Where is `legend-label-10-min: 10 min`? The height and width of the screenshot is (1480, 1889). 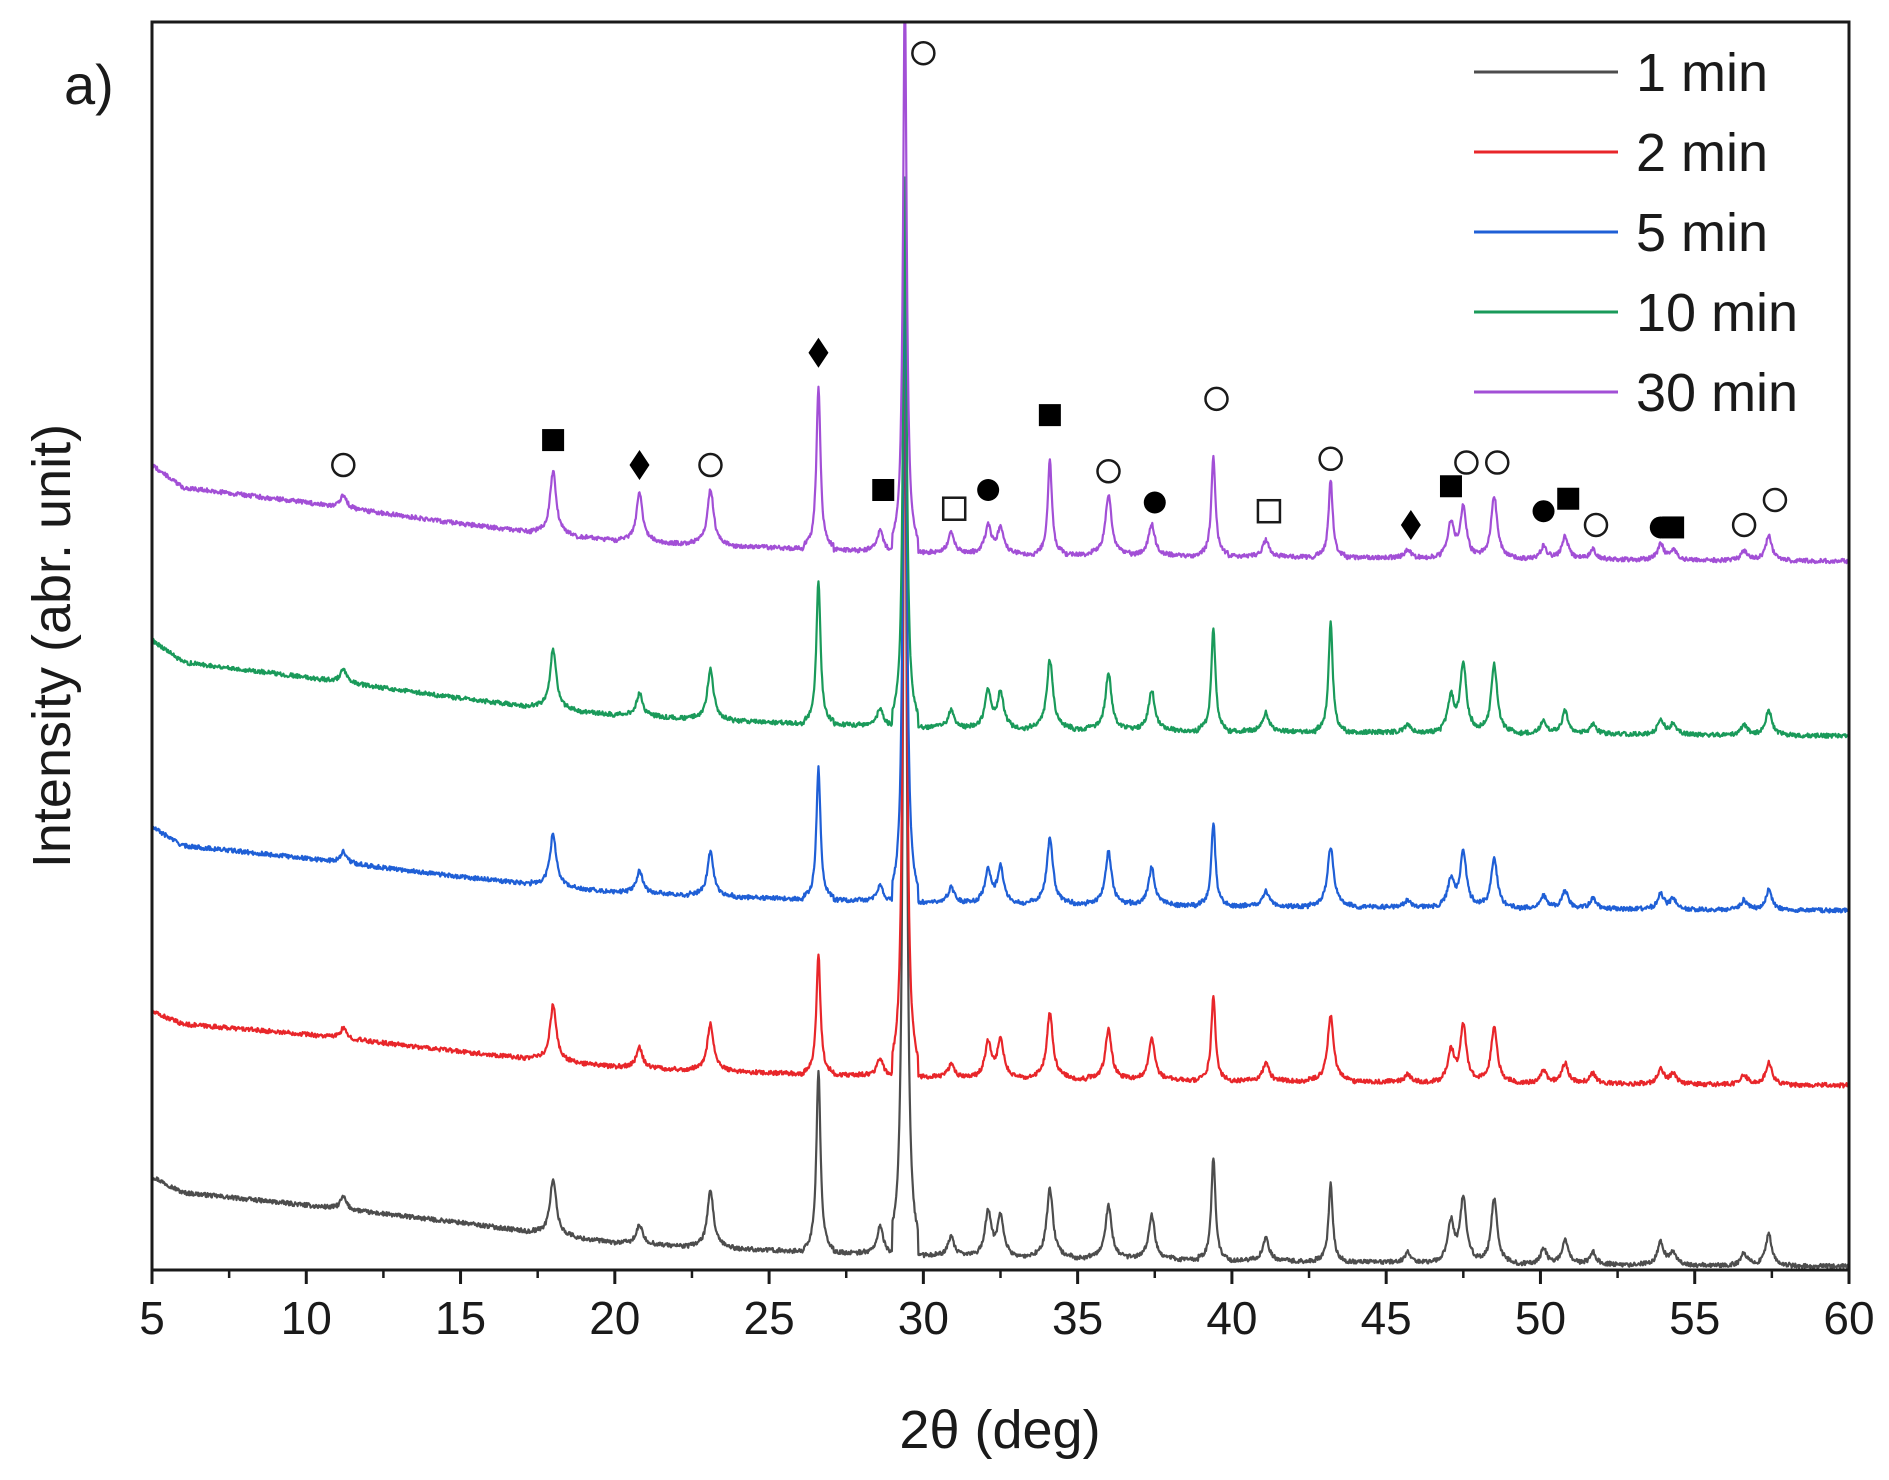 legend-label-10-min: 10 min is located at coordinates (1717, 313).